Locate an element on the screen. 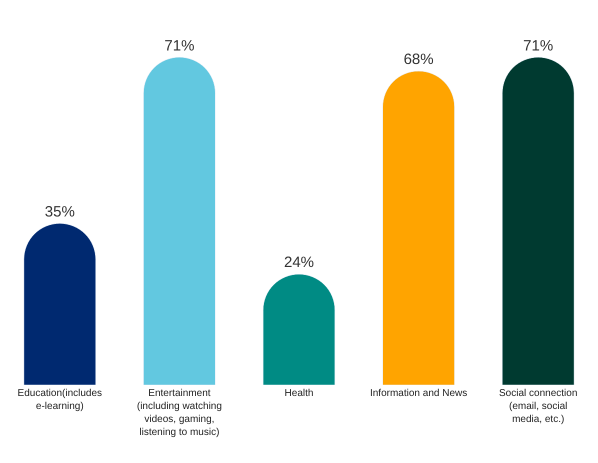 This screenshot has height=463, width=598. data-label: 35% is located at coordinates (59, 211).